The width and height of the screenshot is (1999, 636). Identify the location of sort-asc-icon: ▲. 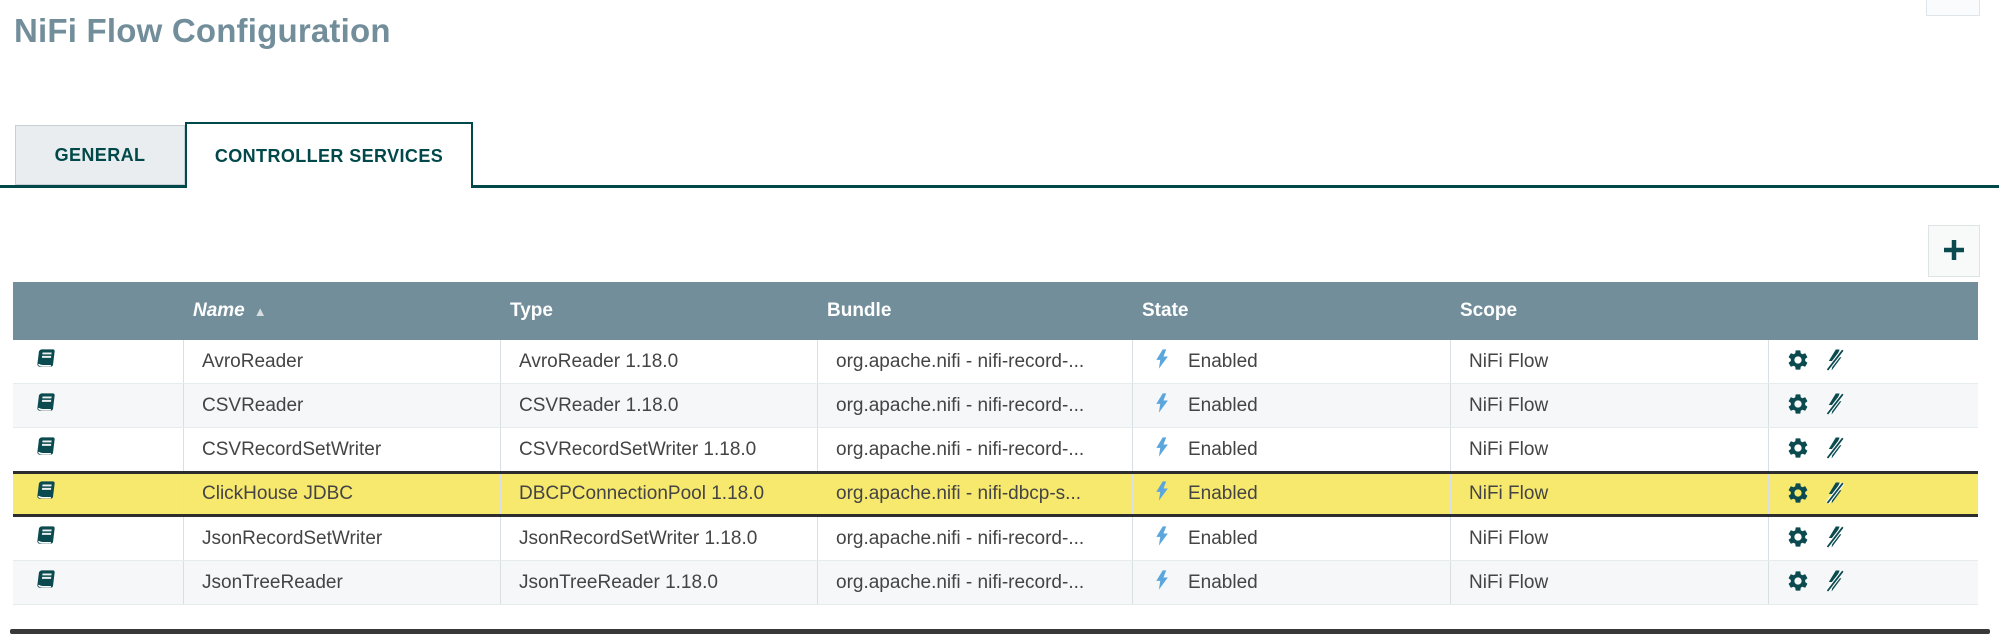
(260, 311).